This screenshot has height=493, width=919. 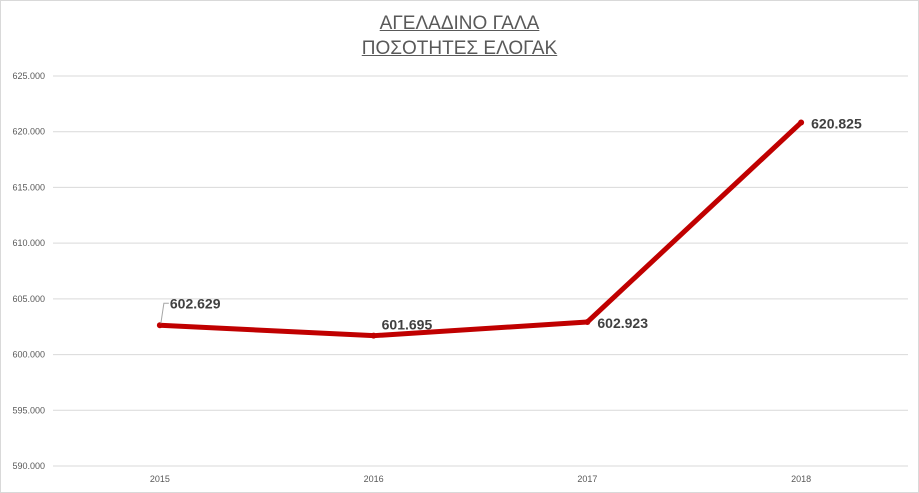 I want to click on data-label: 602.923, so click(x=622, y=323).